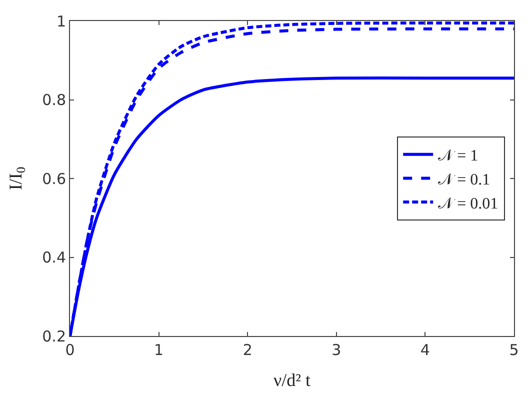 The height and width of the screenshot is (399, 531). What do you see at coordinates (292, 380) in the screenshot?
I see `x-axis-title: ν/d² t` at bounding box center [292, 380].